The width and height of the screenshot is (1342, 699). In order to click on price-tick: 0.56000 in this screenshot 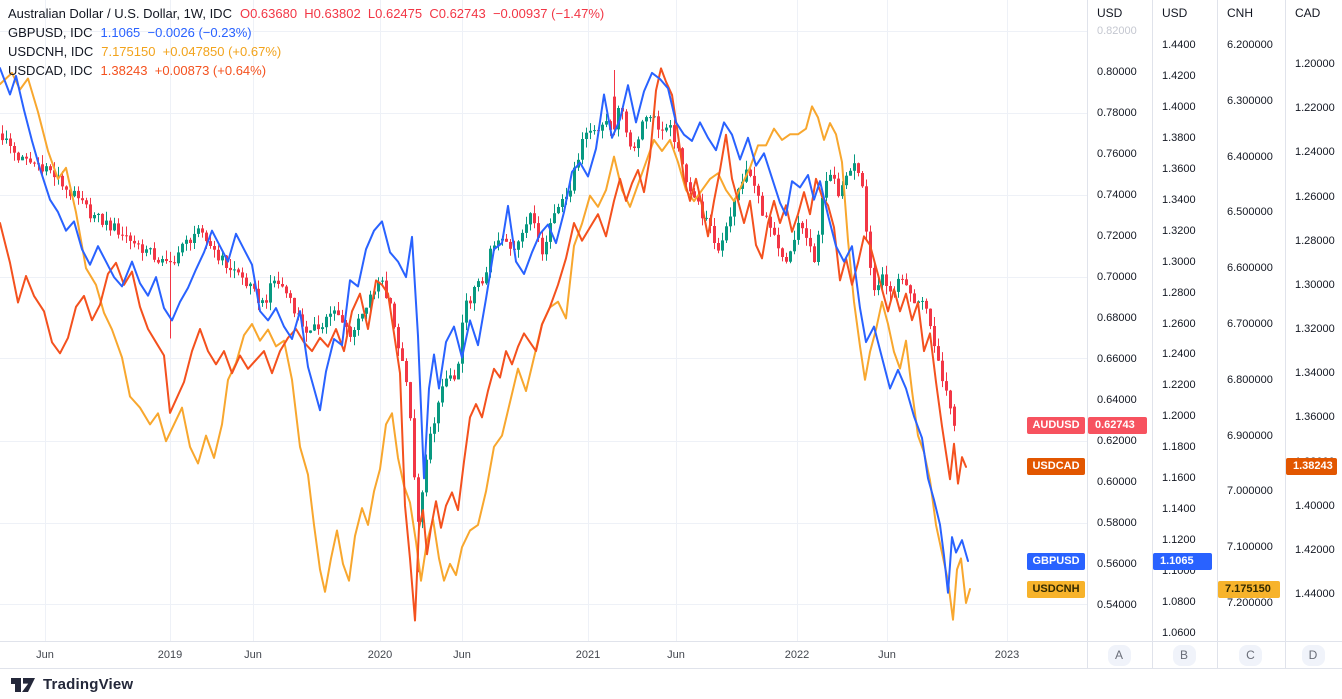, I will do `click(1117, 564)`.